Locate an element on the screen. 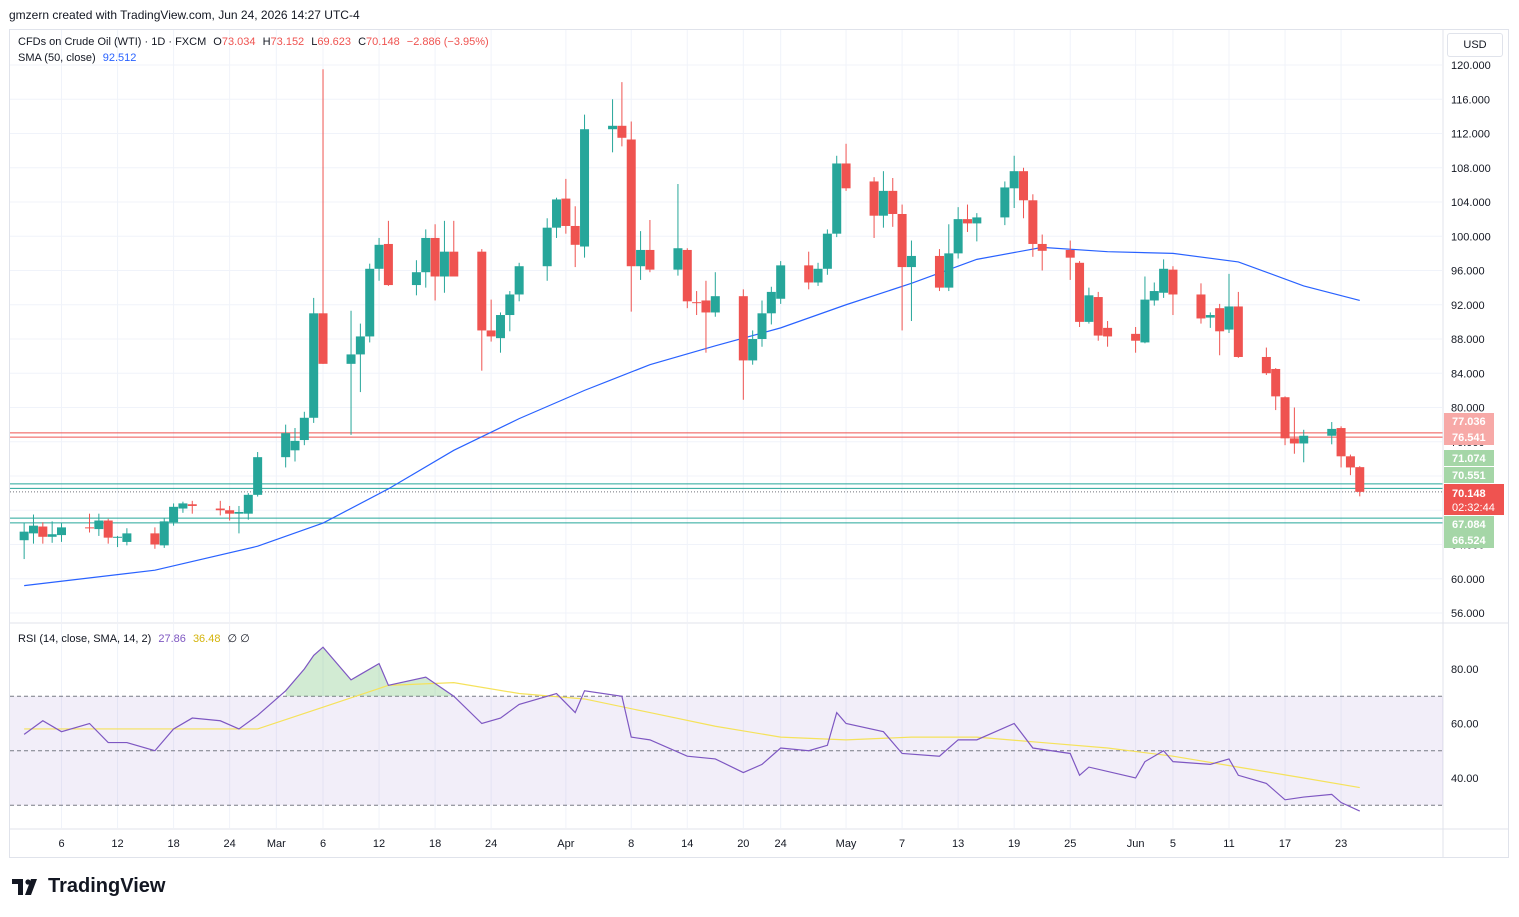 The height and width of the screenshot is (917, 1519). time-axis-label: 5 is located at coordinates (1173, 844).